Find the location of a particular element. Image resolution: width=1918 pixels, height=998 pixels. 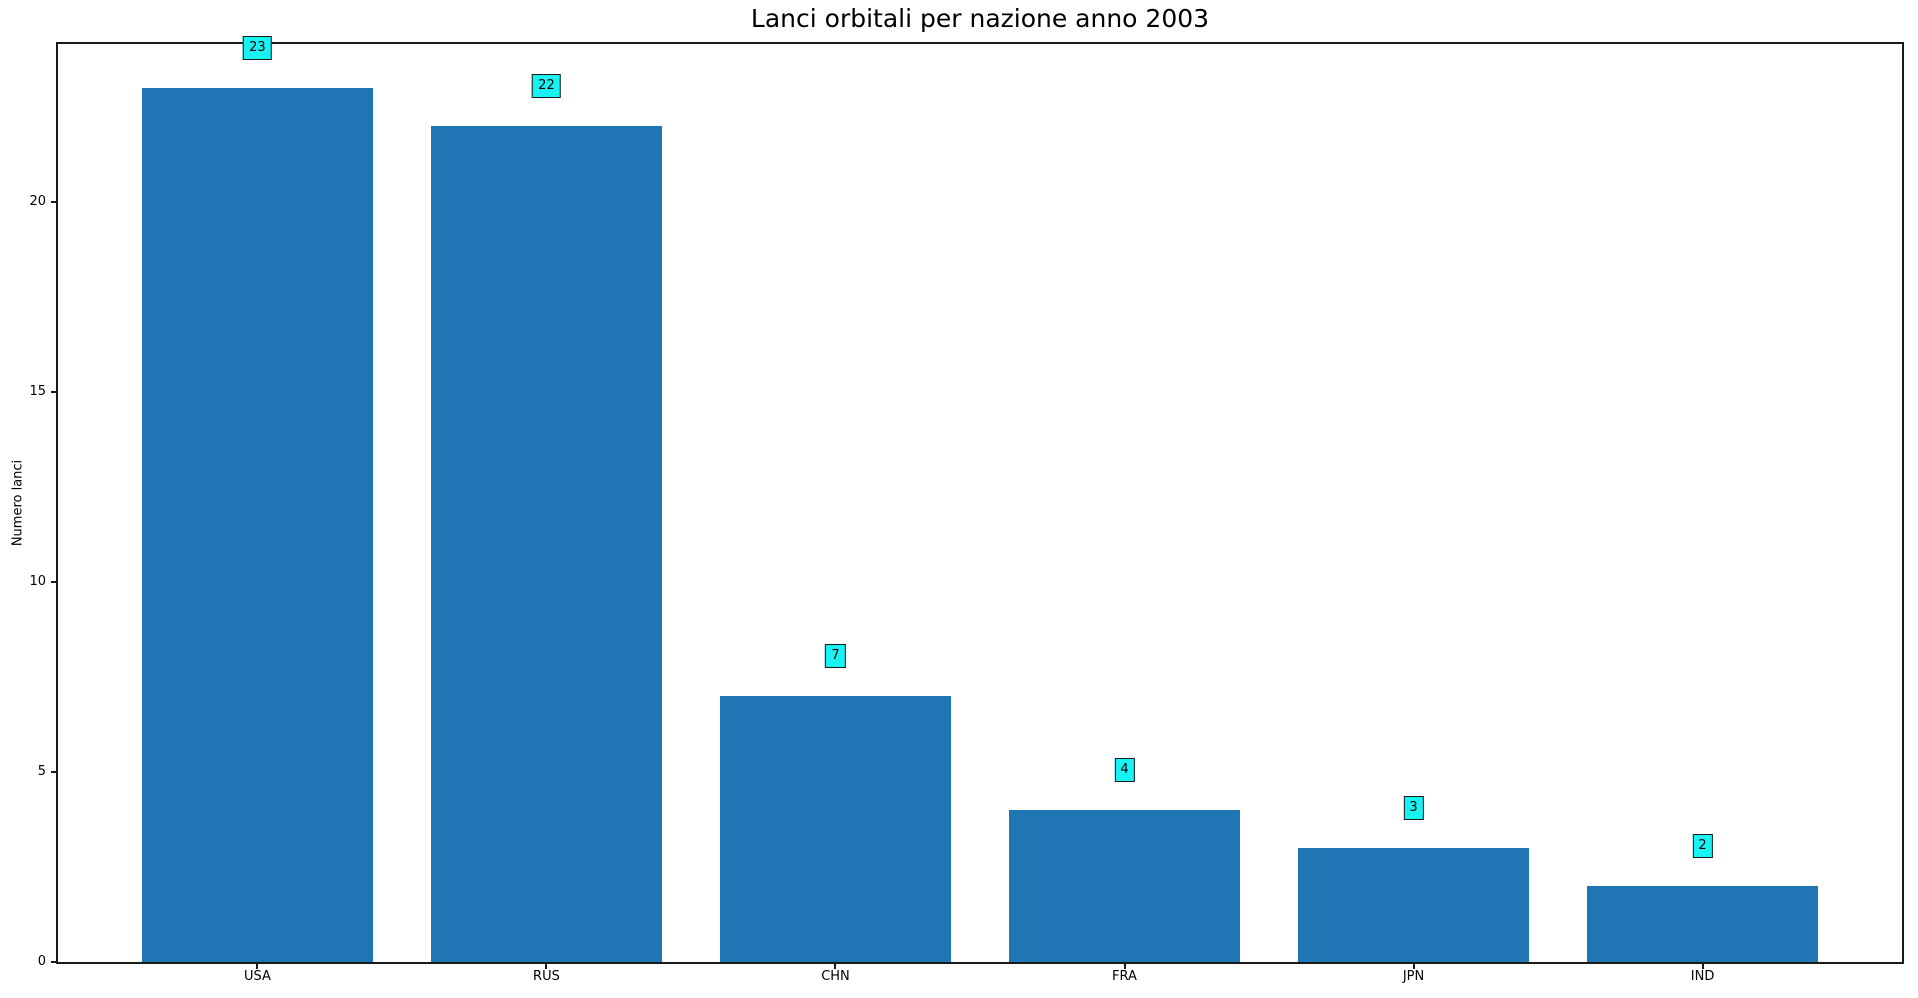

value-label-chn: 7 is located at coordinates (835, 655).